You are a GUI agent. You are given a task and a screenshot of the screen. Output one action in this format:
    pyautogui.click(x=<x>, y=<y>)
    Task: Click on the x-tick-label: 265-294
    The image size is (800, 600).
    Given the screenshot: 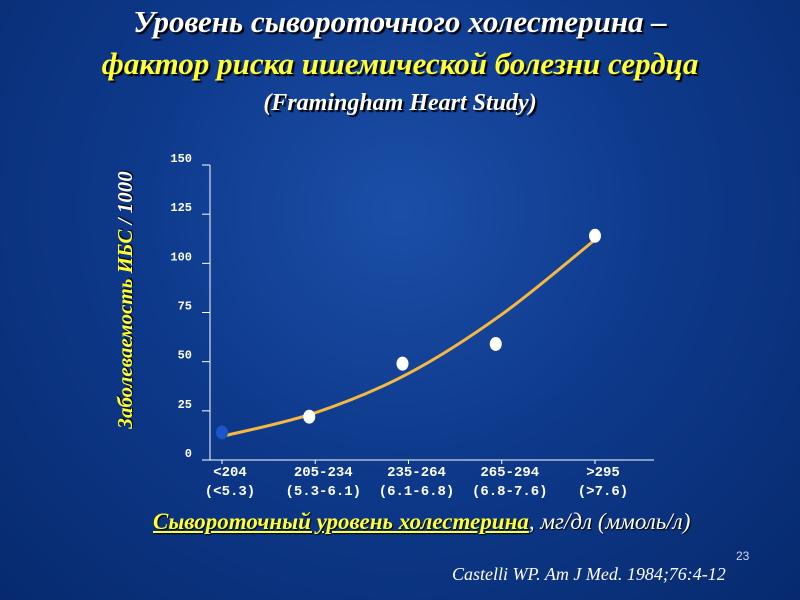 What is the action you would take?
    pyautogui.click(x=509, y=473)
    